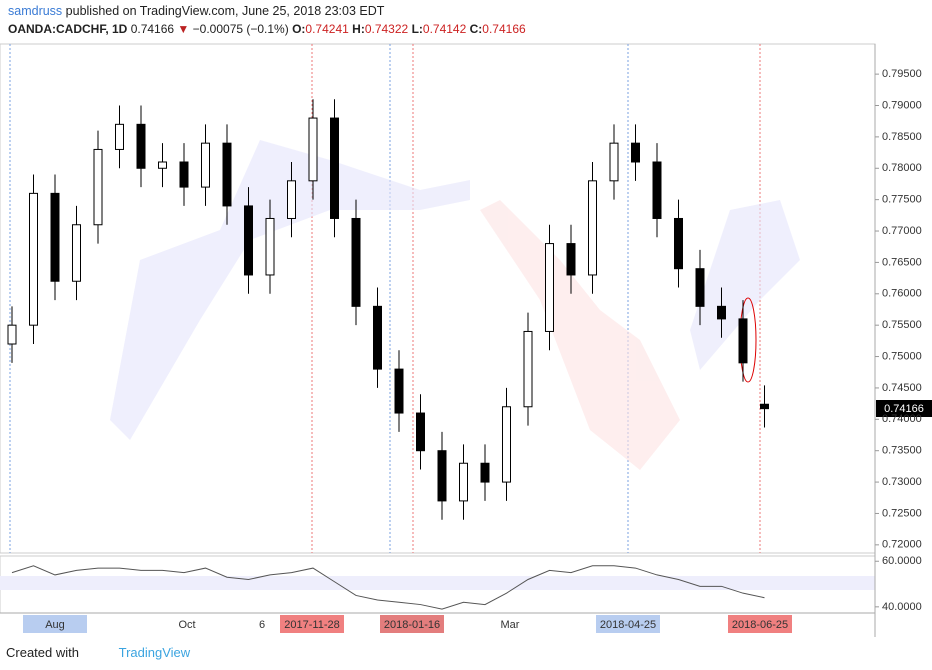 This screenshot has width=932, height=670. I want to click on x-tick-label: 2017-11-28, so click(311, 625).